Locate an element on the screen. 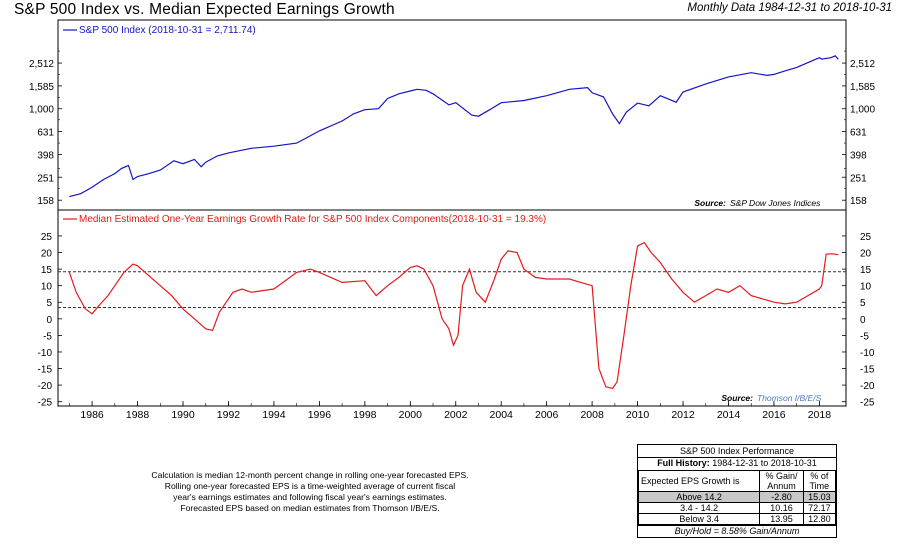  time-header: % of Time is located at coordinates (819, 481).